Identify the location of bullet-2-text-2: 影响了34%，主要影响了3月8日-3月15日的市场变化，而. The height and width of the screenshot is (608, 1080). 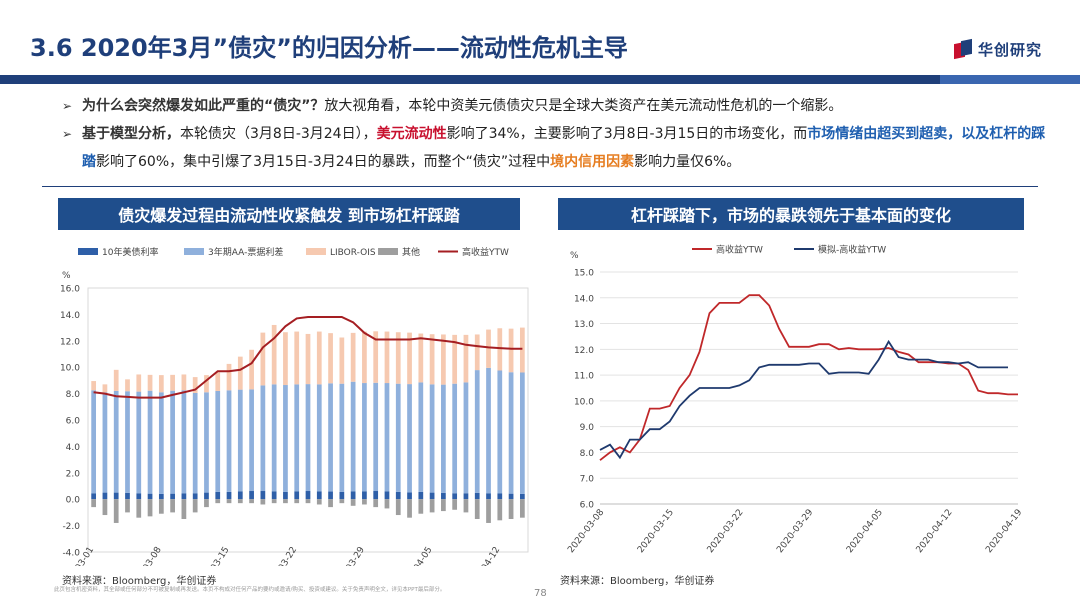
(627, 134).